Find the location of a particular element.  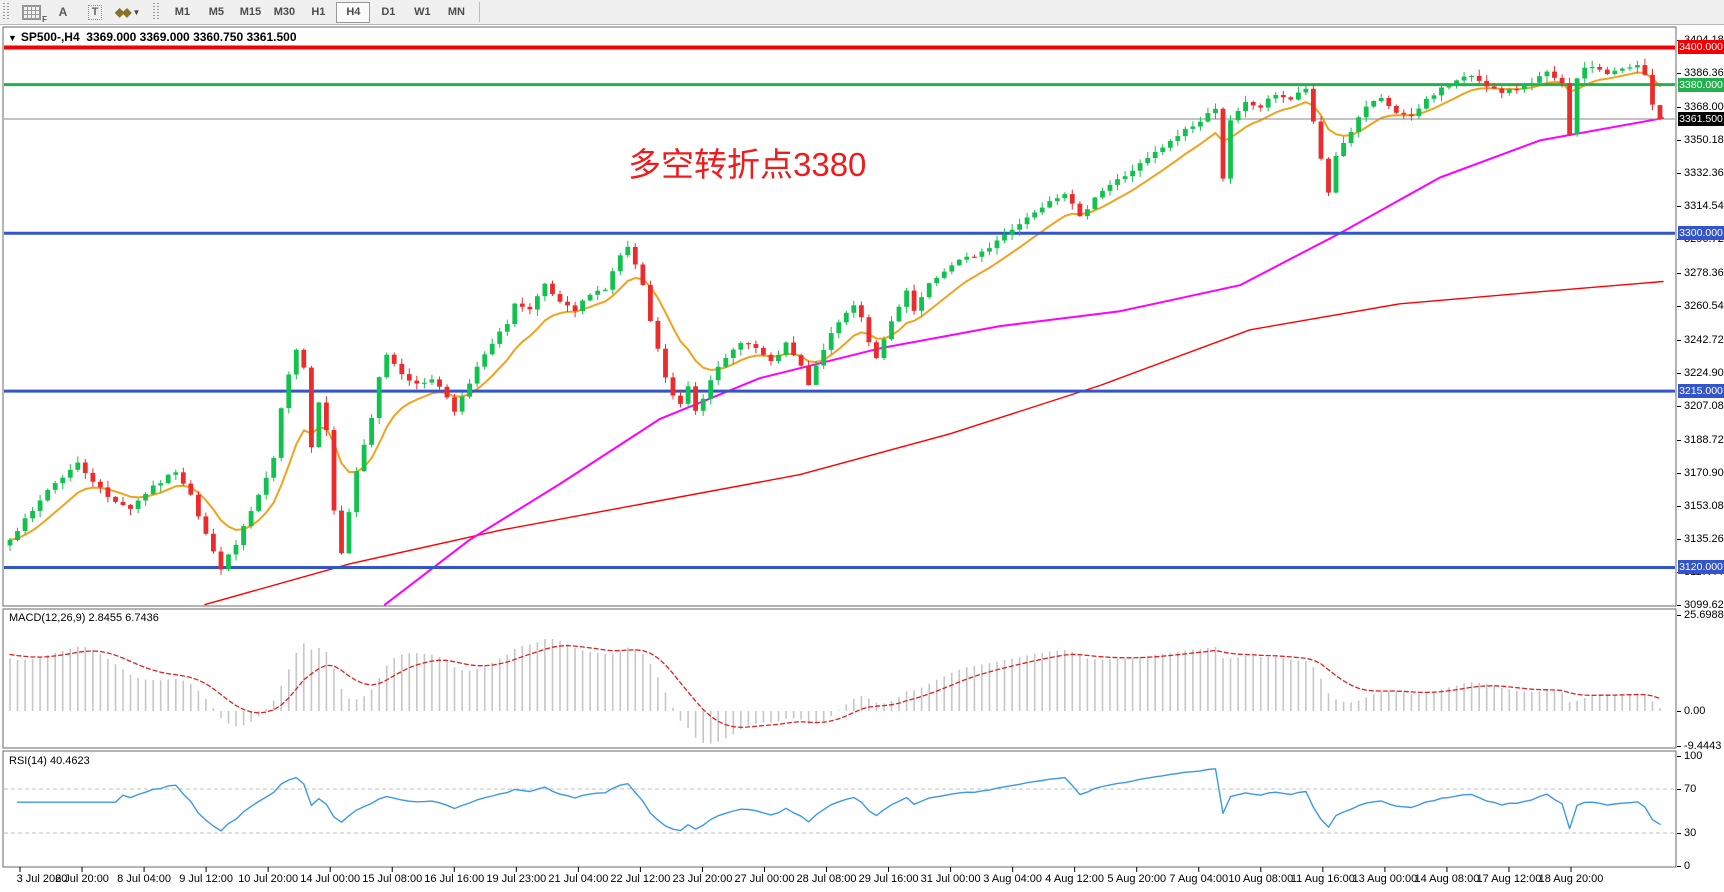

tf-button-h4: H4 is located at coordinates (353, 12).